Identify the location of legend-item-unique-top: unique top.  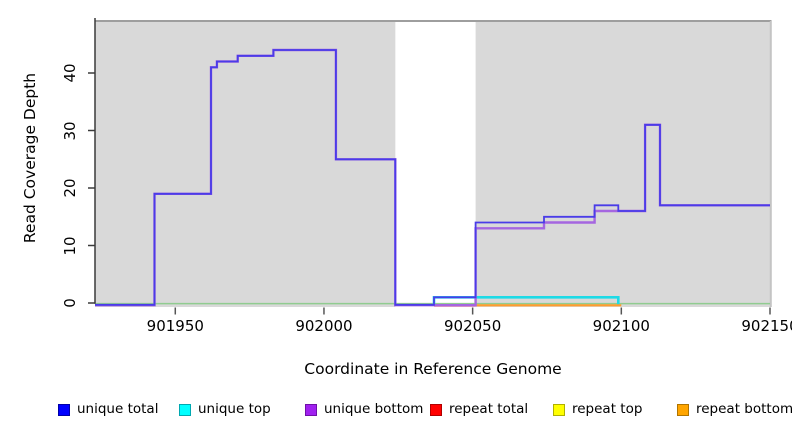
(225, 409).